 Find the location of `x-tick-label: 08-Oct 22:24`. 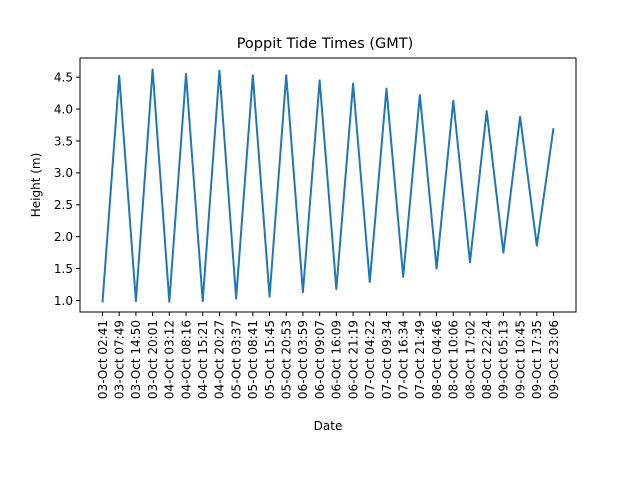

x-tick-label: 08-Oct 22:24 is located at coordinates (487, 359).